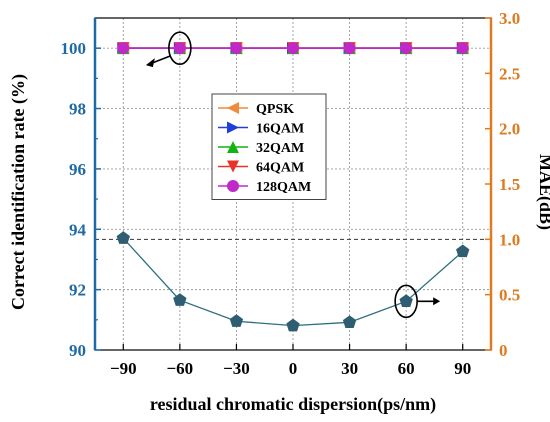  Describe the element at coordinates (280, 129) in the screenshot. I see `legend-label: 16QAM` at that location.